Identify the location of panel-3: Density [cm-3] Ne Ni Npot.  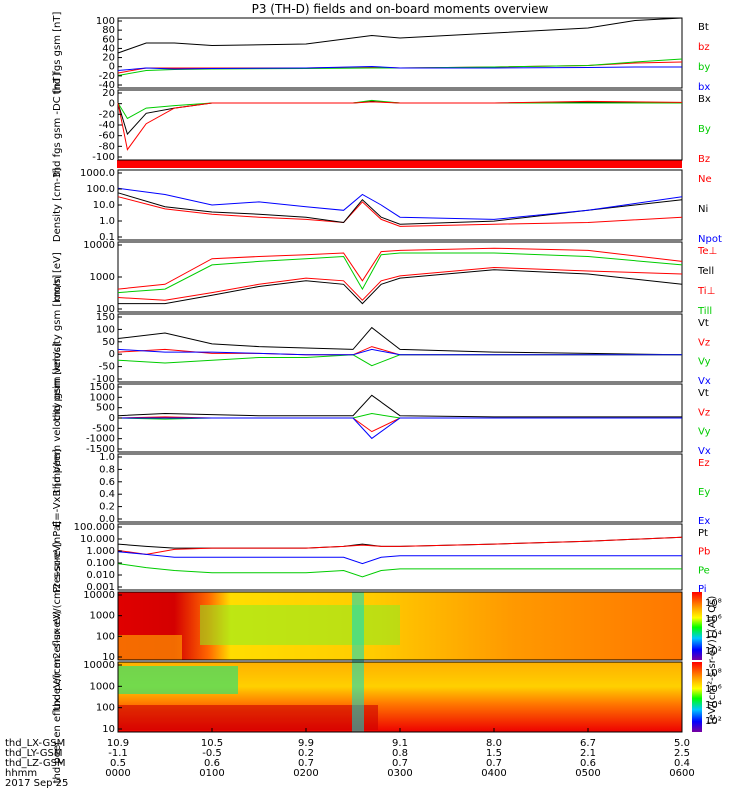
(387, 206).